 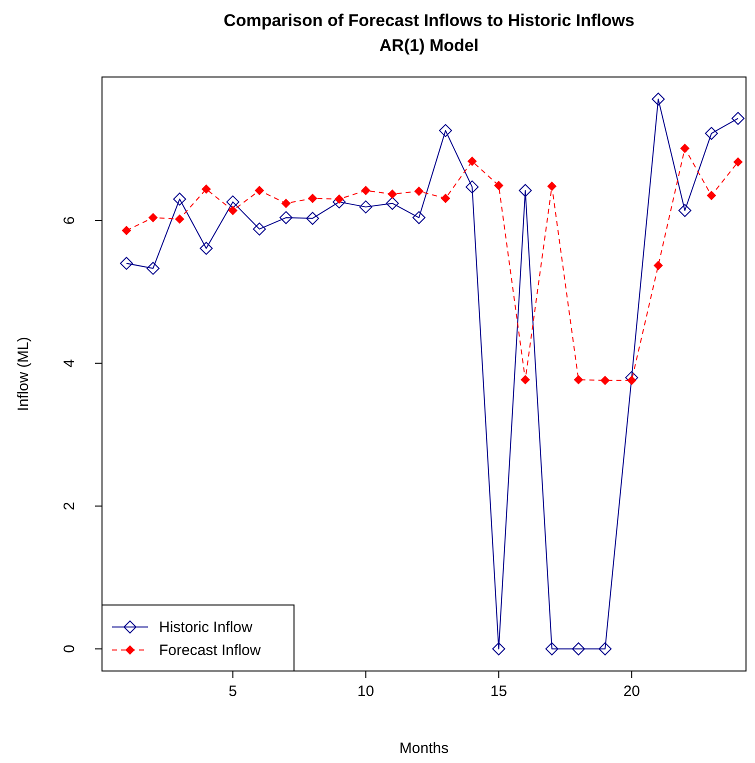 I want to click on x-tick-label: 10, so click(x=365, y=691).